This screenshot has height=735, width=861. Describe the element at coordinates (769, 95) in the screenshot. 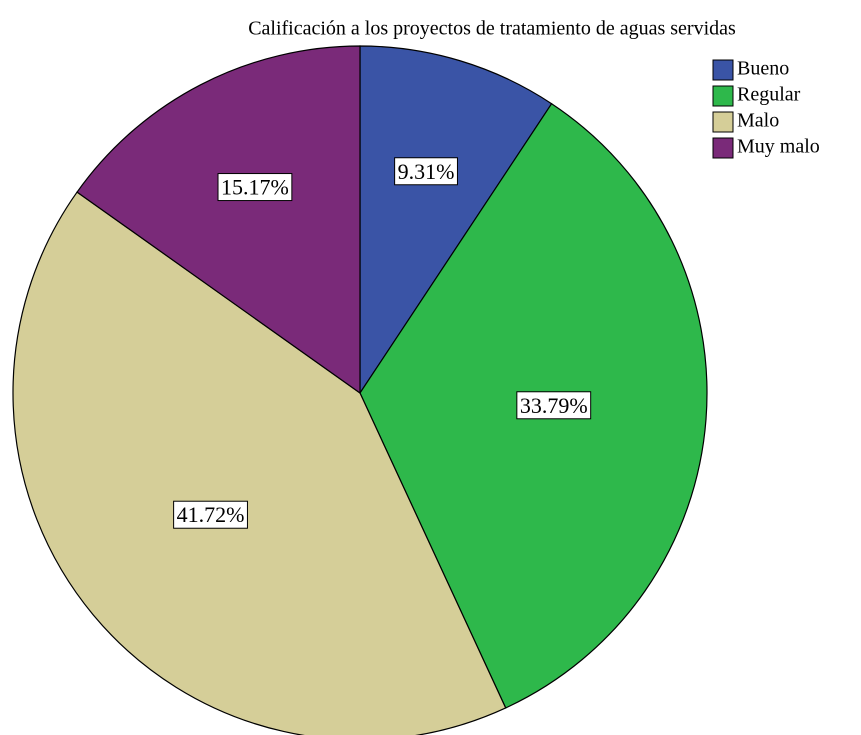

I see `legend-label: Regular` at that location.